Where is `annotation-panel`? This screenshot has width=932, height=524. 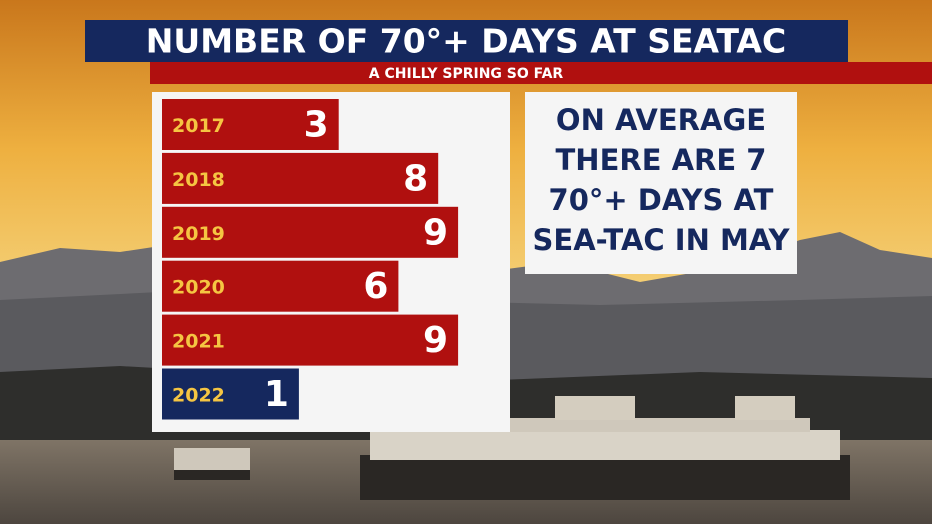
annotation-panel is located at coordinates (661, 183).